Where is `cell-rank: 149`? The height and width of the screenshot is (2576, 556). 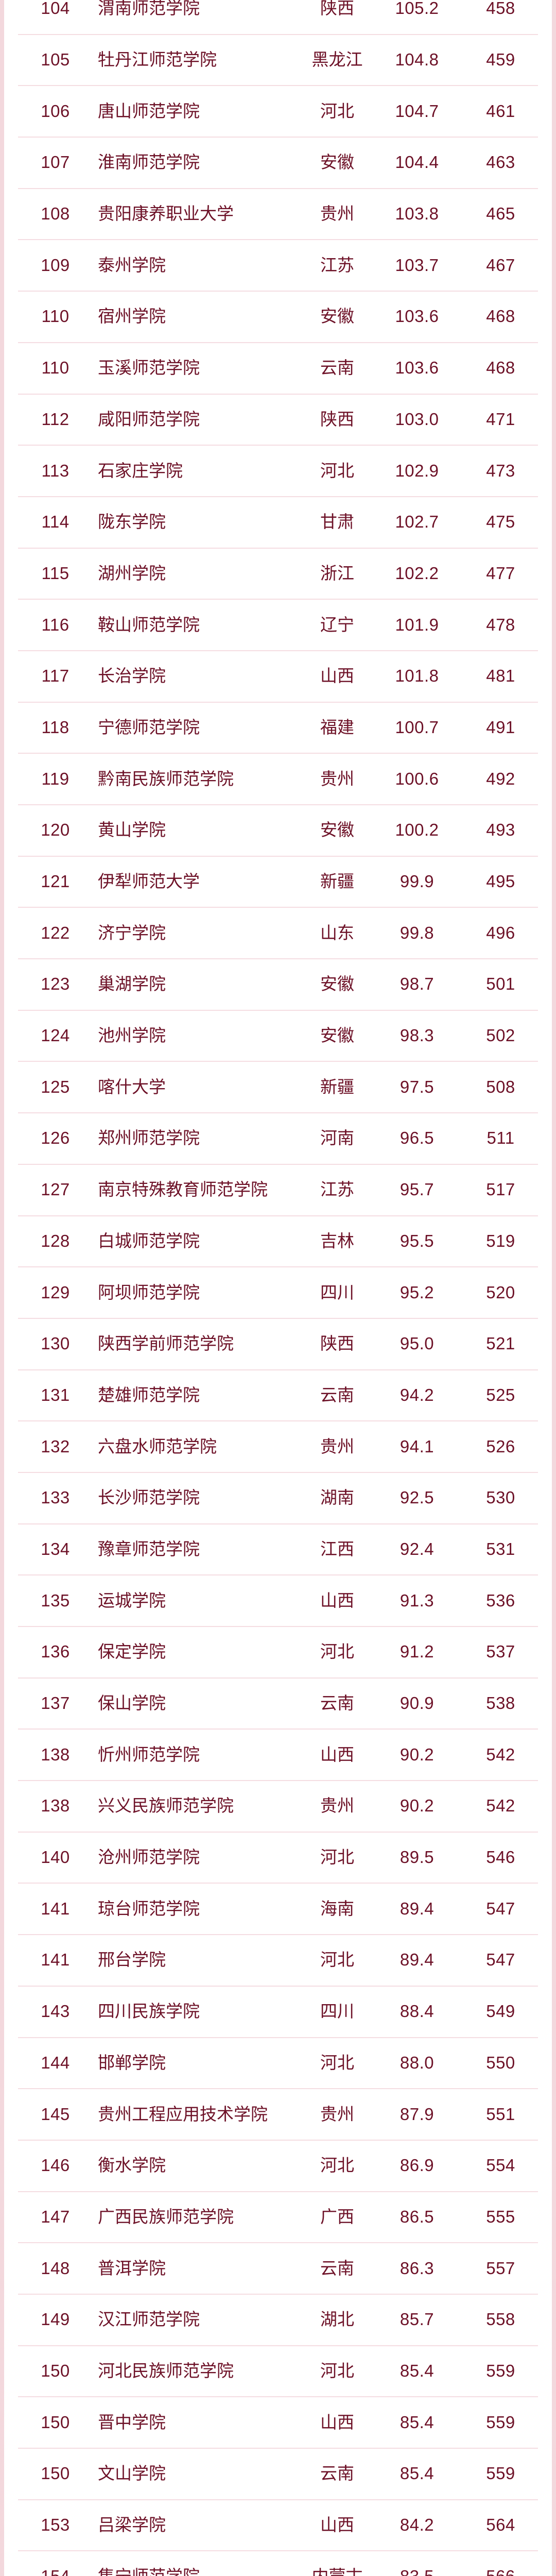 cell-rank: 149 is located at coordinates (55, 2319).